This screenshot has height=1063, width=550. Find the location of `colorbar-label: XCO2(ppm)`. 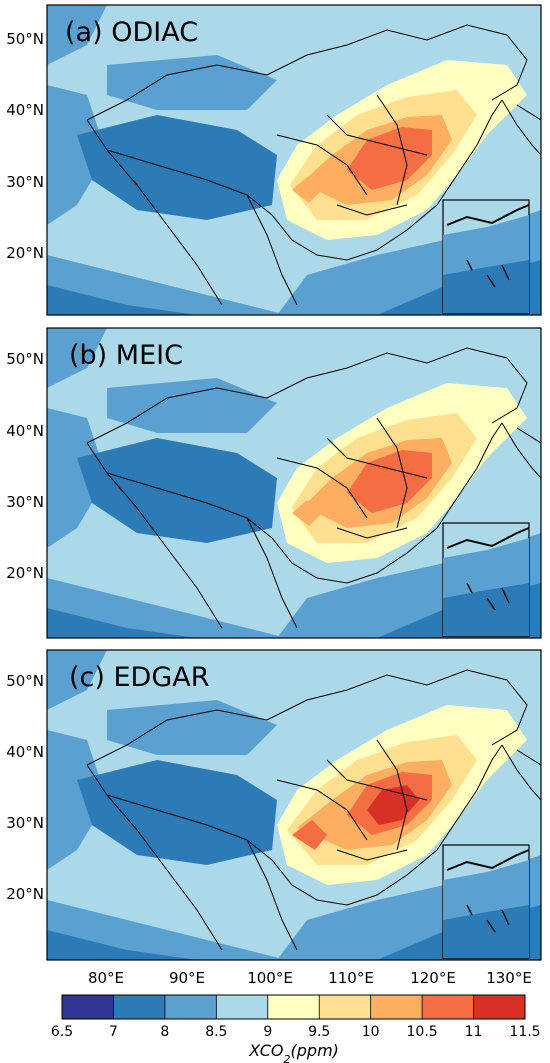

colorbar-label: XCO2(ppm) is located at coordinates (293, 1052).